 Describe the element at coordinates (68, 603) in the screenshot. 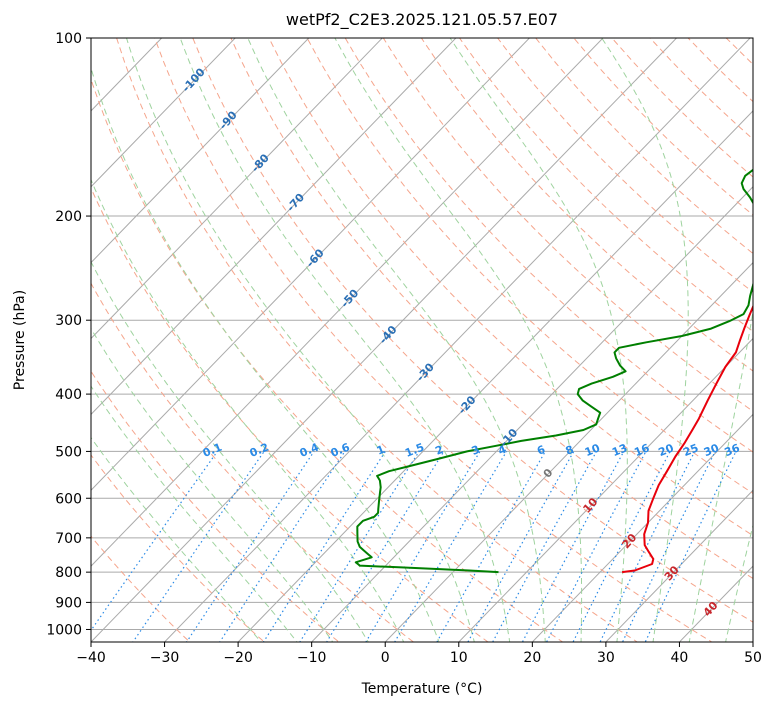

I see `y-tick-label: 900` at that location.